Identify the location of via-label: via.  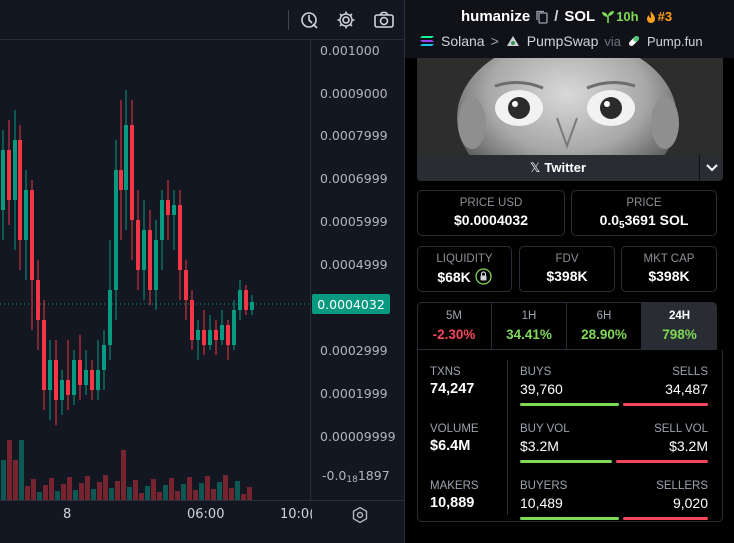
(612, 41).